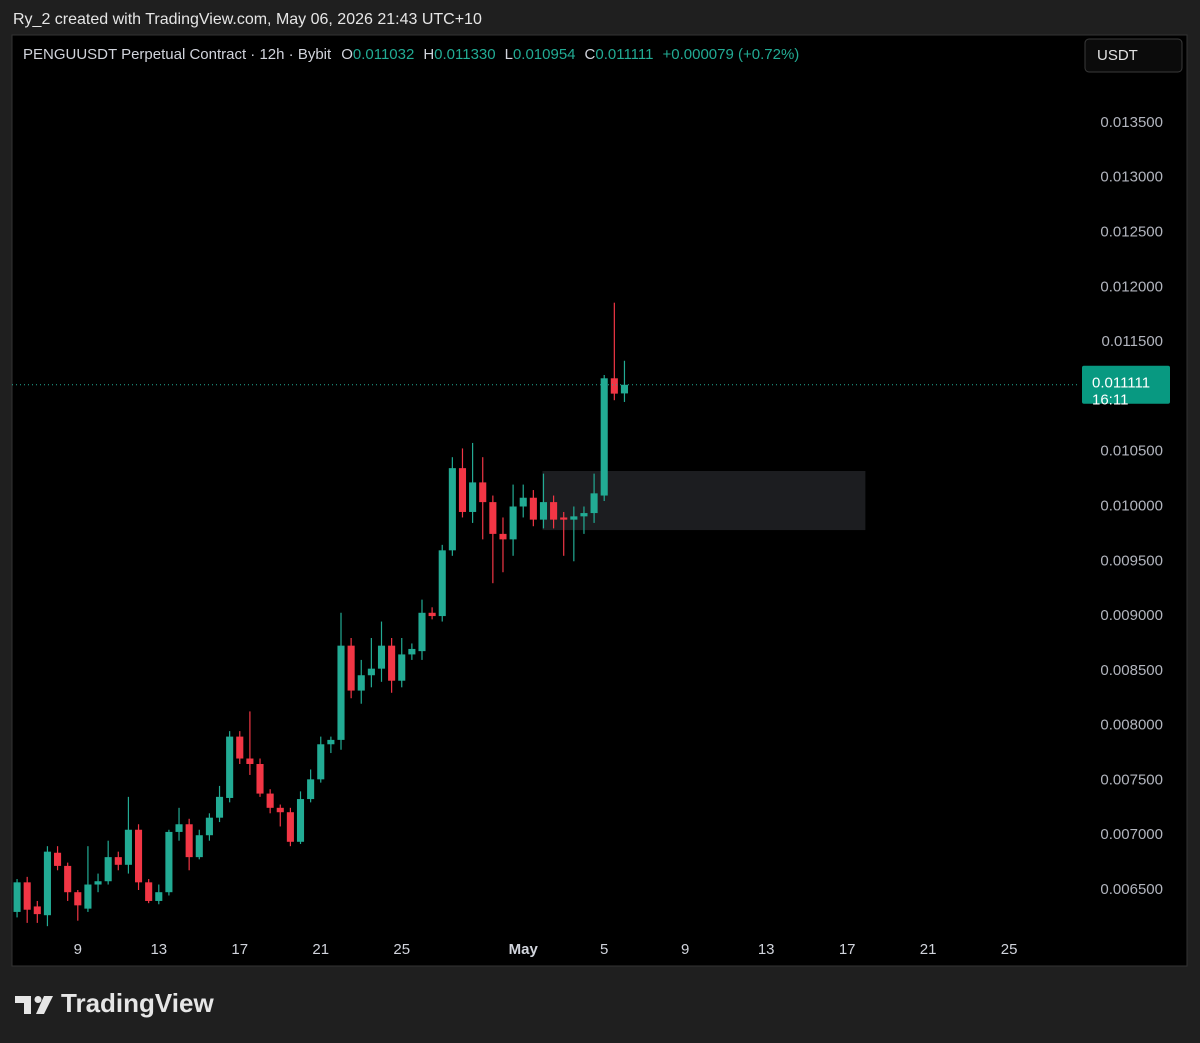 This screenshot has height=1043, width=1200. Describe the element at coordinates (383, 54) in the screenshot. I see `legend-value: 0.011032` at that location.